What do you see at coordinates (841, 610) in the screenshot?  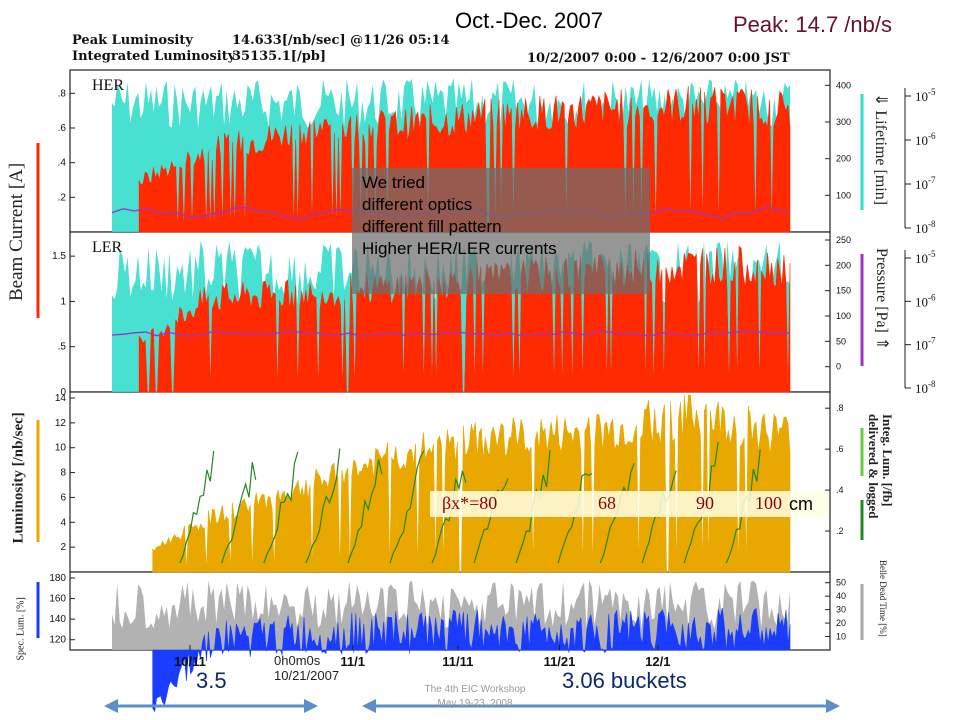 I see `y2tick-label: 30` at bounding box center [841, 610].